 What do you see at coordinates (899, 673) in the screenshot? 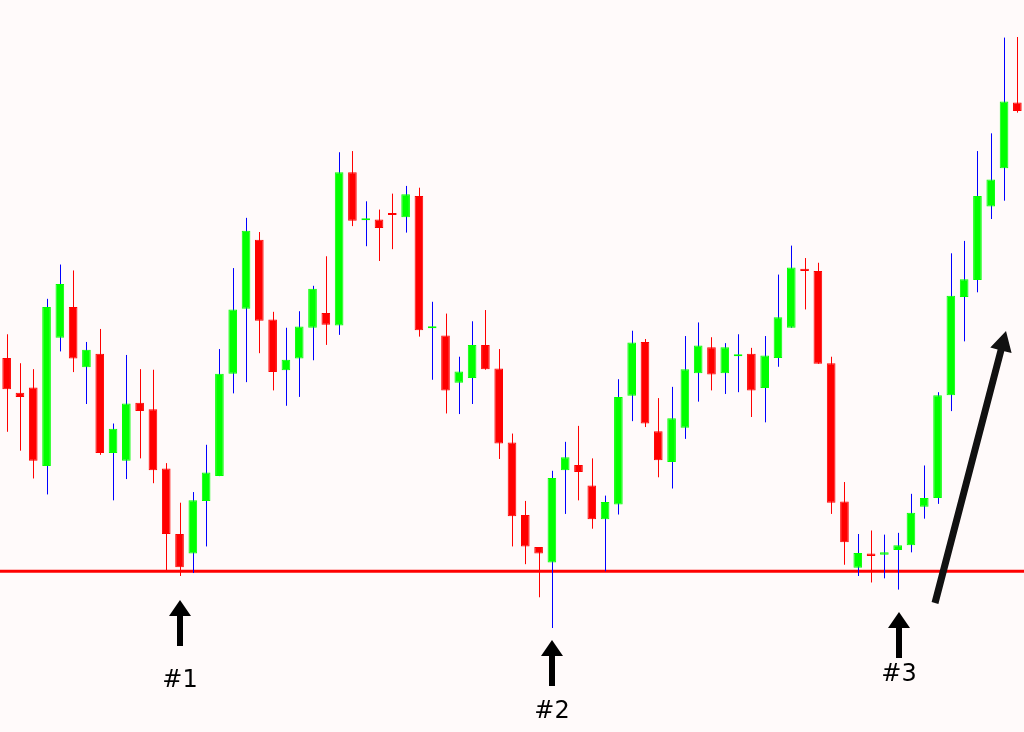
I see `text: #3` at bounding box center [899, 673].